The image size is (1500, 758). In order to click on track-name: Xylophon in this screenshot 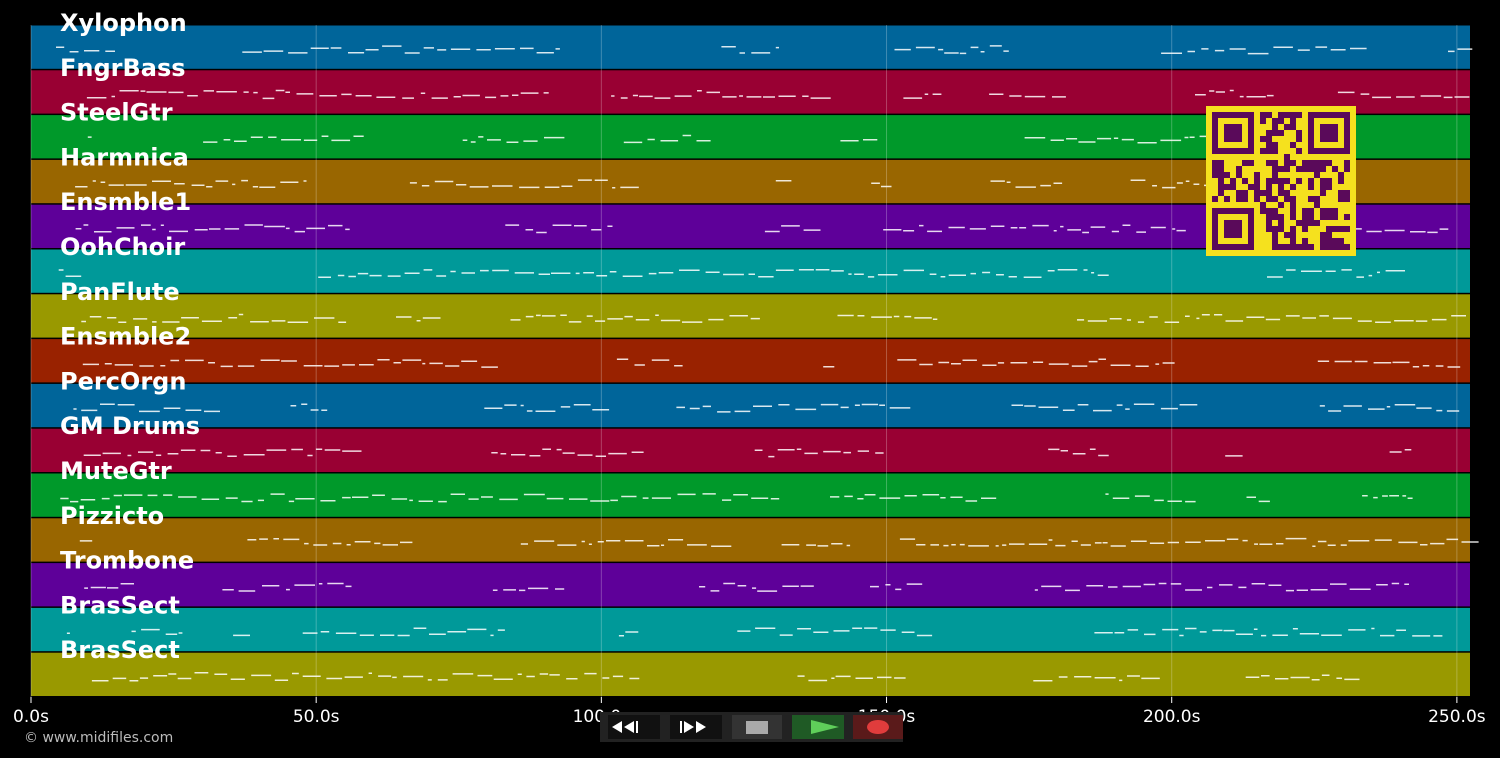, I will do `click(123, 23)`.